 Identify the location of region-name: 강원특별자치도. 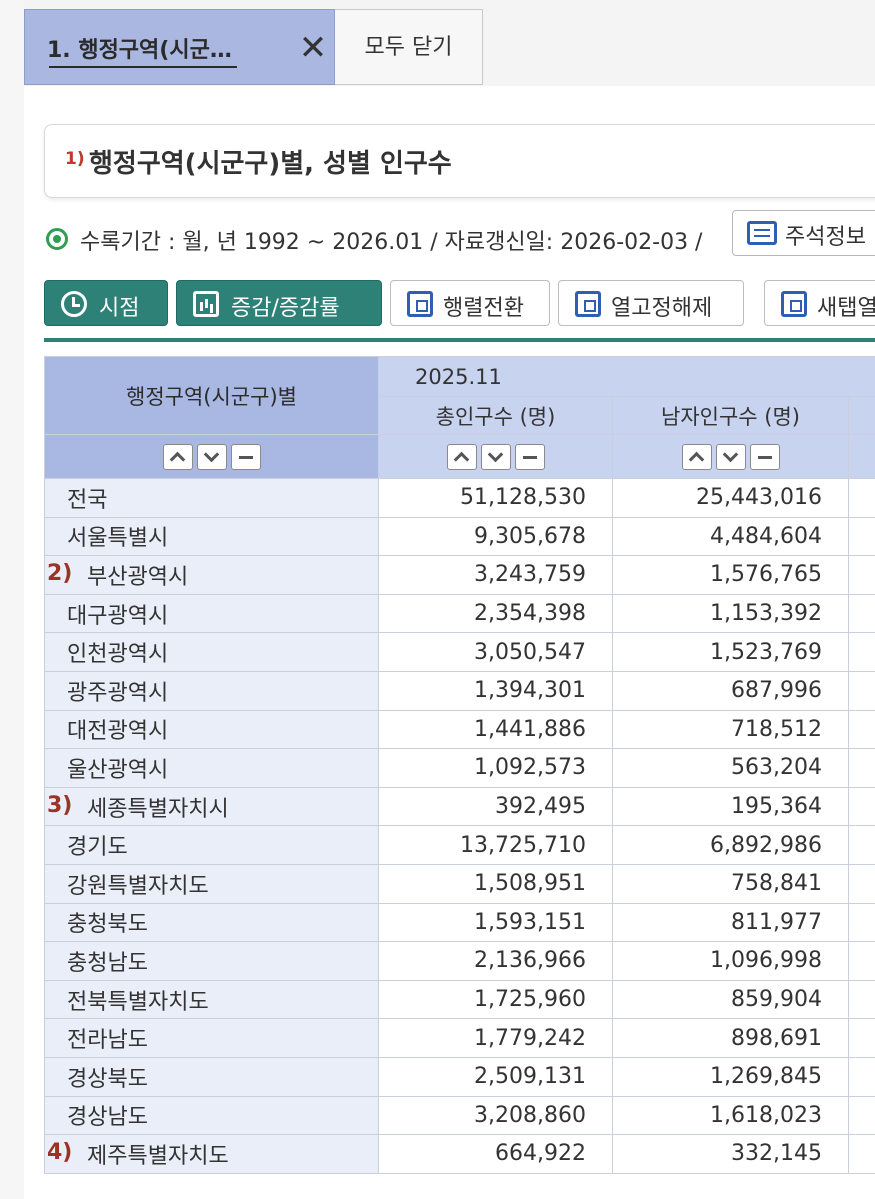
(138, 886).